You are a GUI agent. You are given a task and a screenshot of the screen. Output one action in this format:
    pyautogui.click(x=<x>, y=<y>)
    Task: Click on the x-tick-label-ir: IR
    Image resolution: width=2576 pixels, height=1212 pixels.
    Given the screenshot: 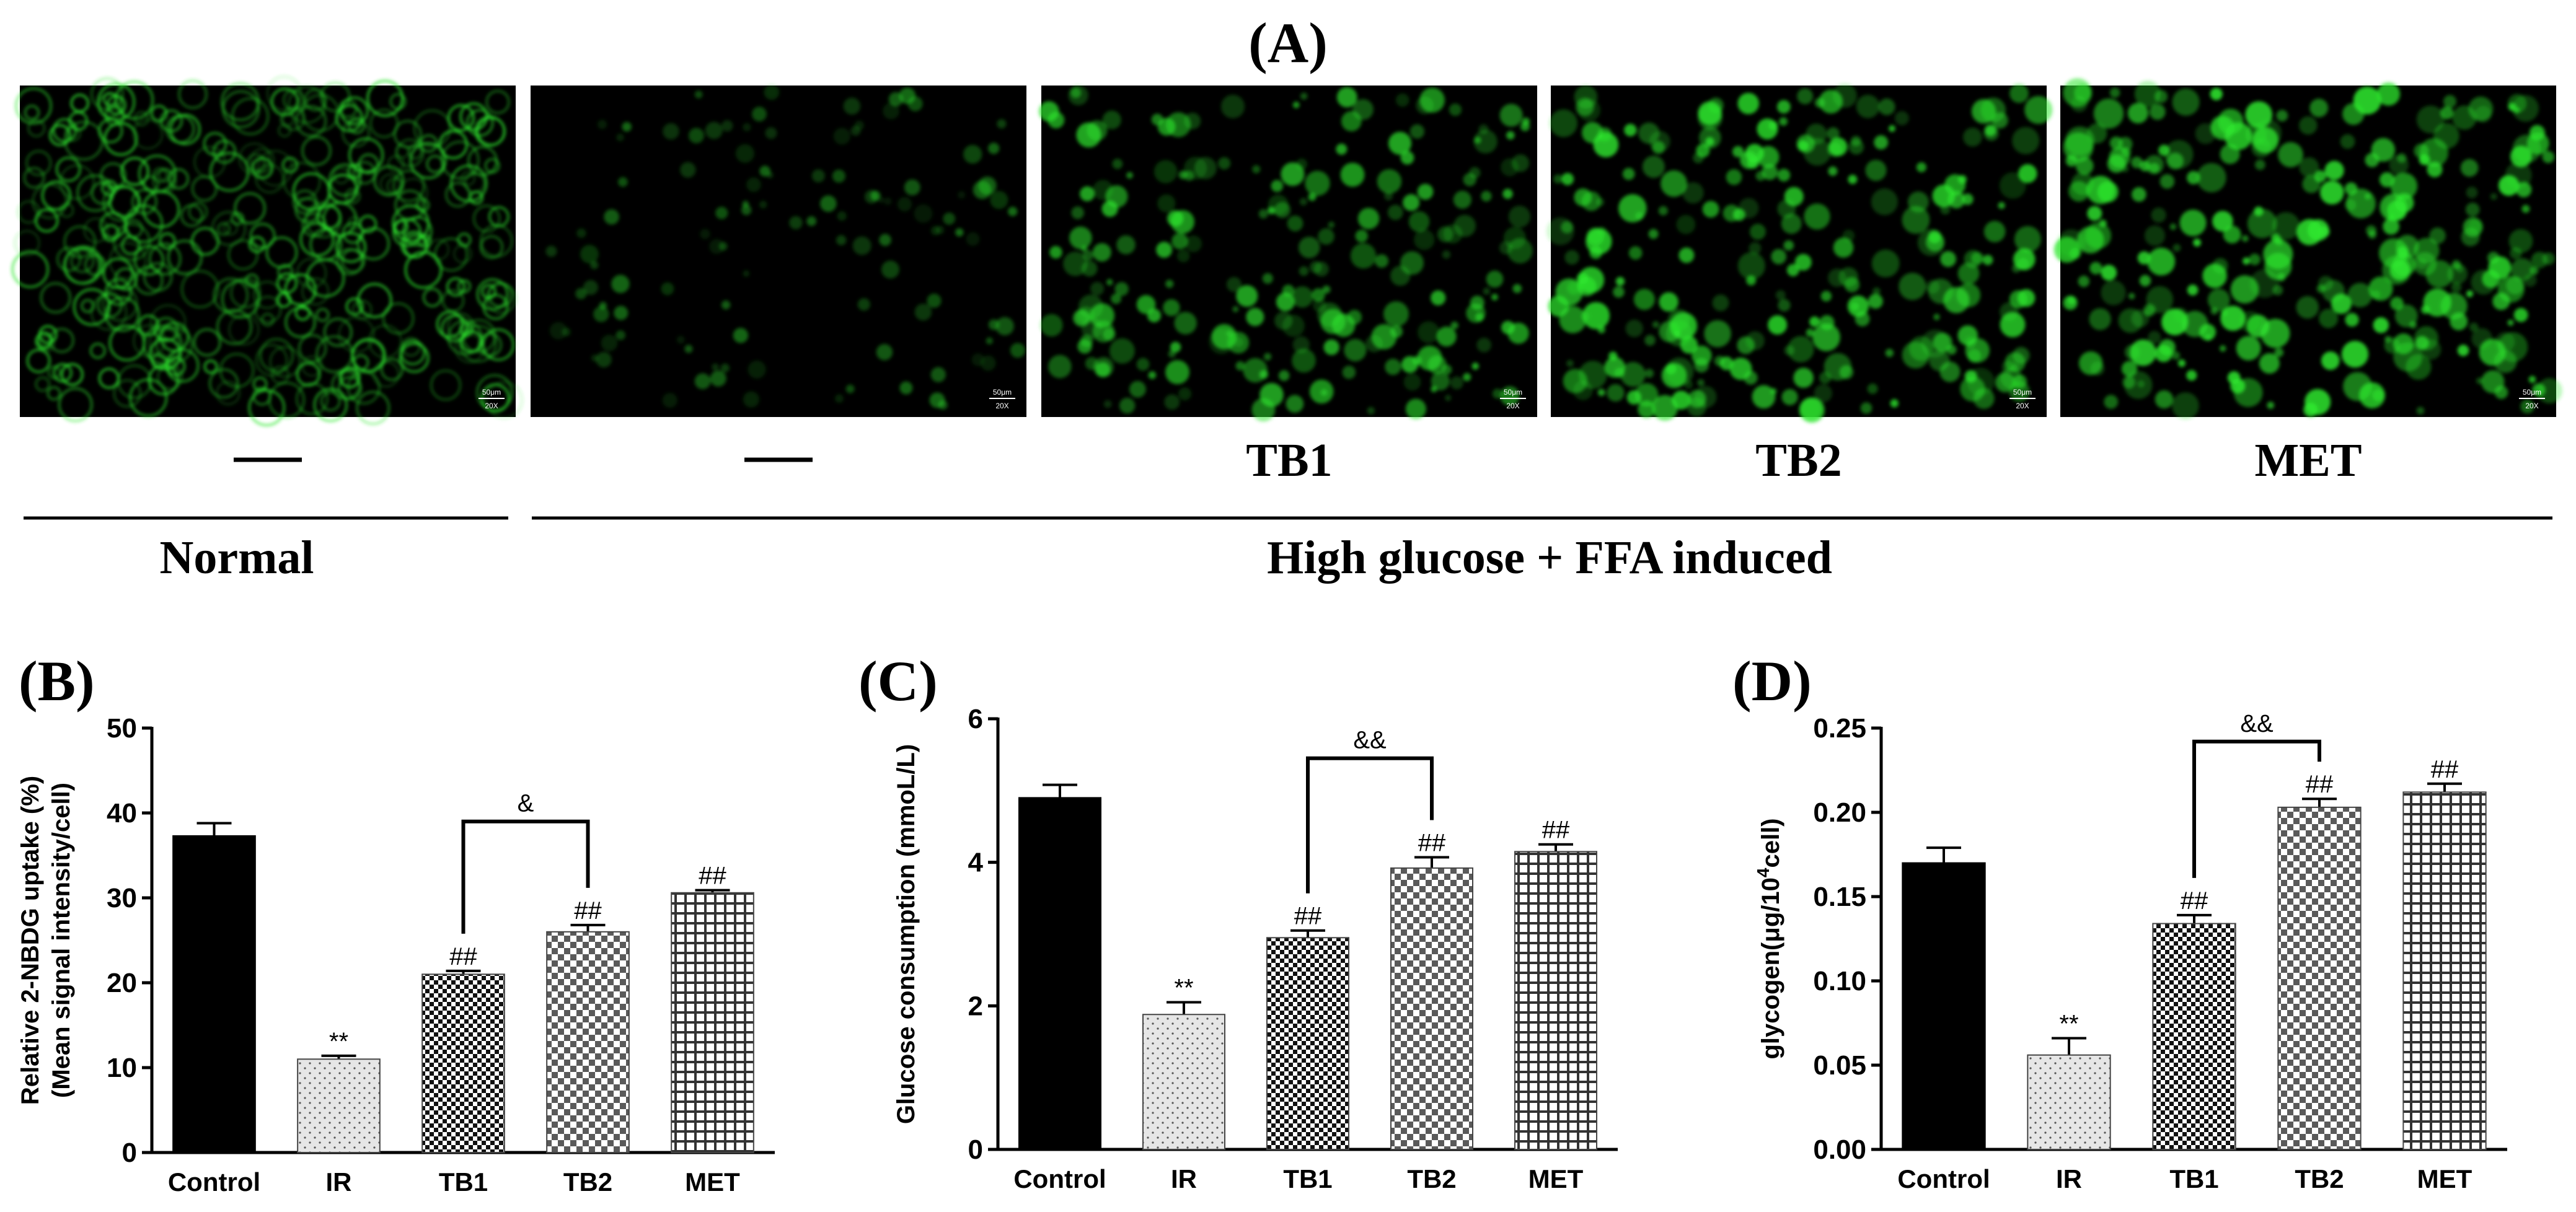 What is the action you would take?
    pyautogui.click(x=2069, y=1178)
    